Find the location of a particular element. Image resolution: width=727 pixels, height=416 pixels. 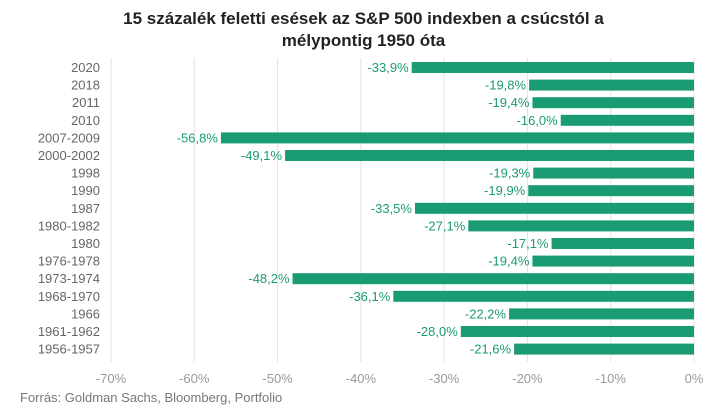

x-tick-label: -40% is located at coordinates (361, 378).